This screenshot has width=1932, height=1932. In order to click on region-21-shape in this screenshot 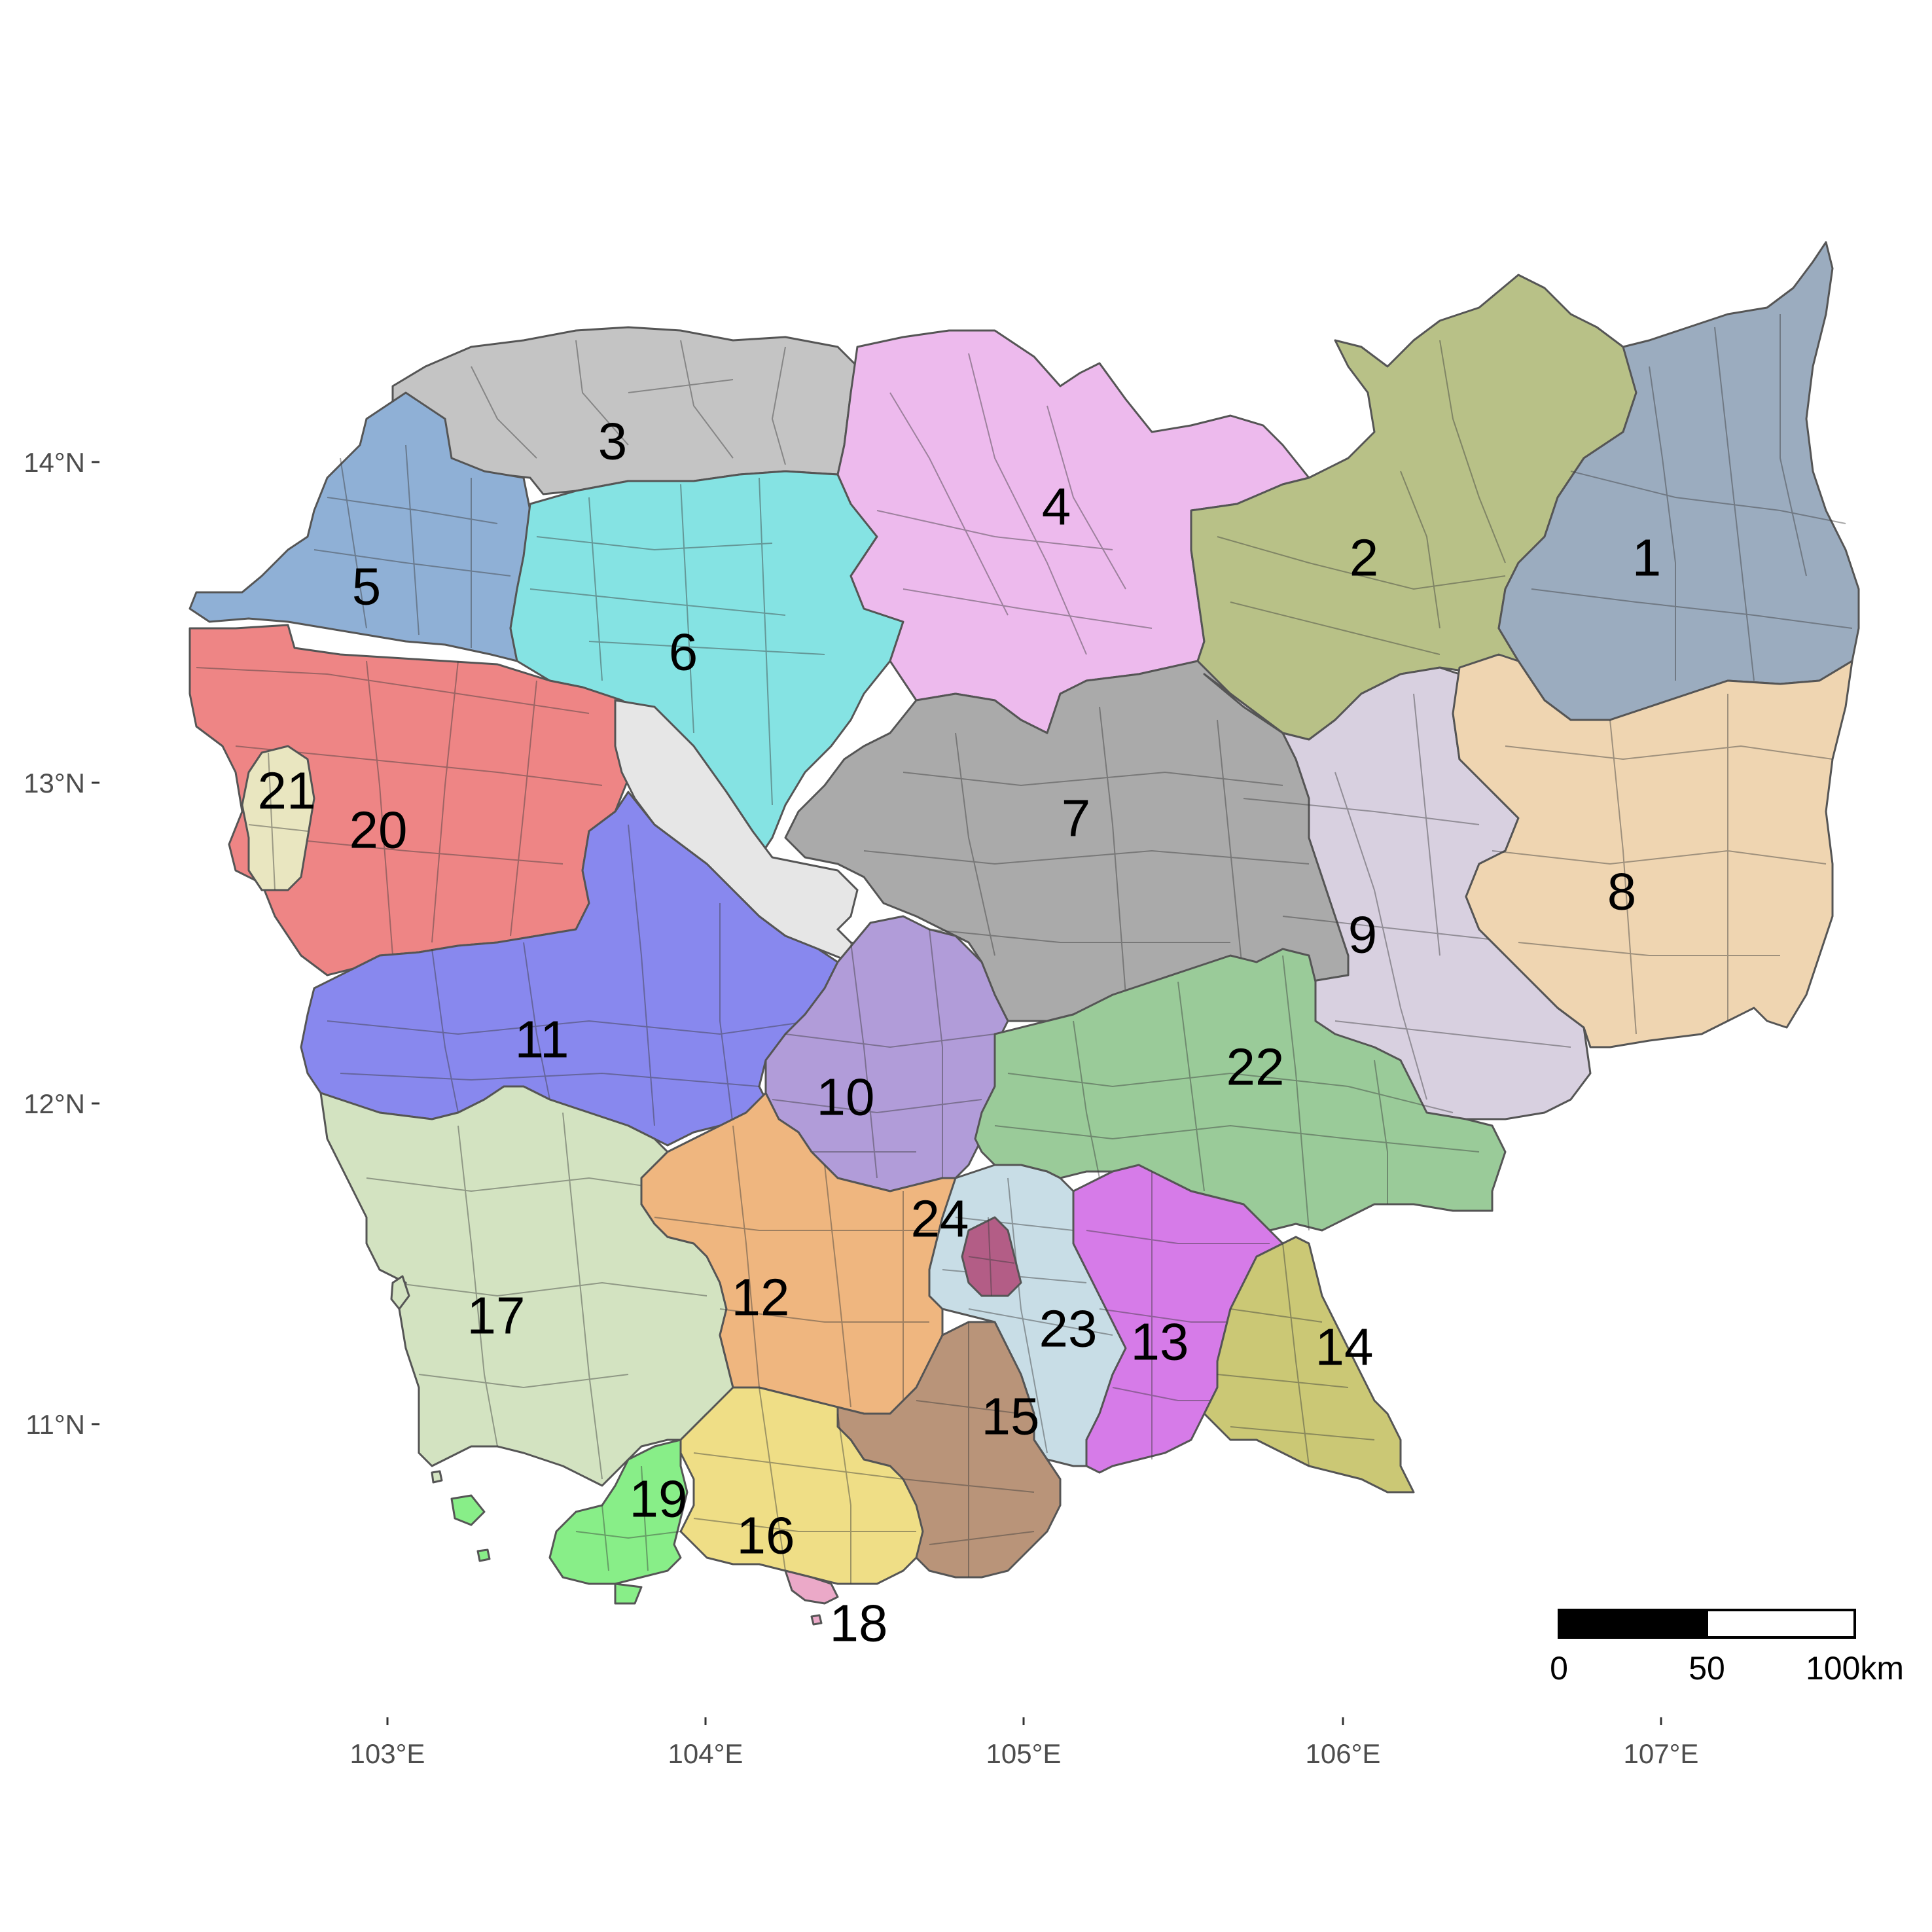, I will do `click(278, 818)`.